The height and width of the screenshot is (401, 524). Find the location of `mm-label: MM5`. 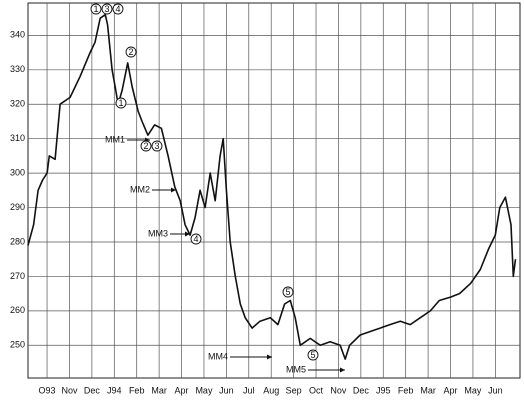

mm-label: MM5 is located at coordinates (296, 369).